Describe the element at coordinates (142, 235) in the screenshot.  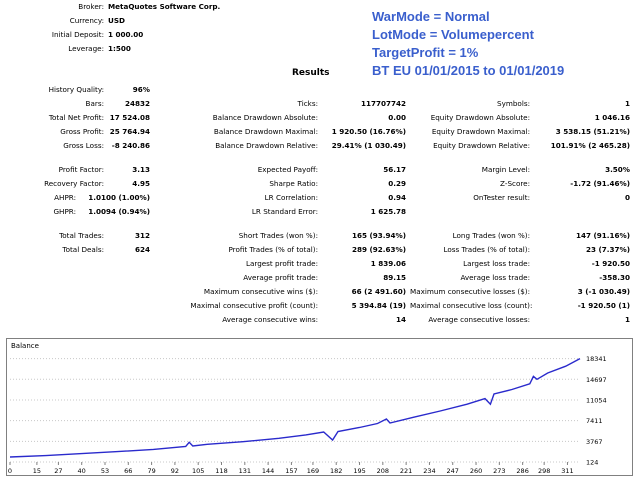
I see `stat-value: 312` at that location.